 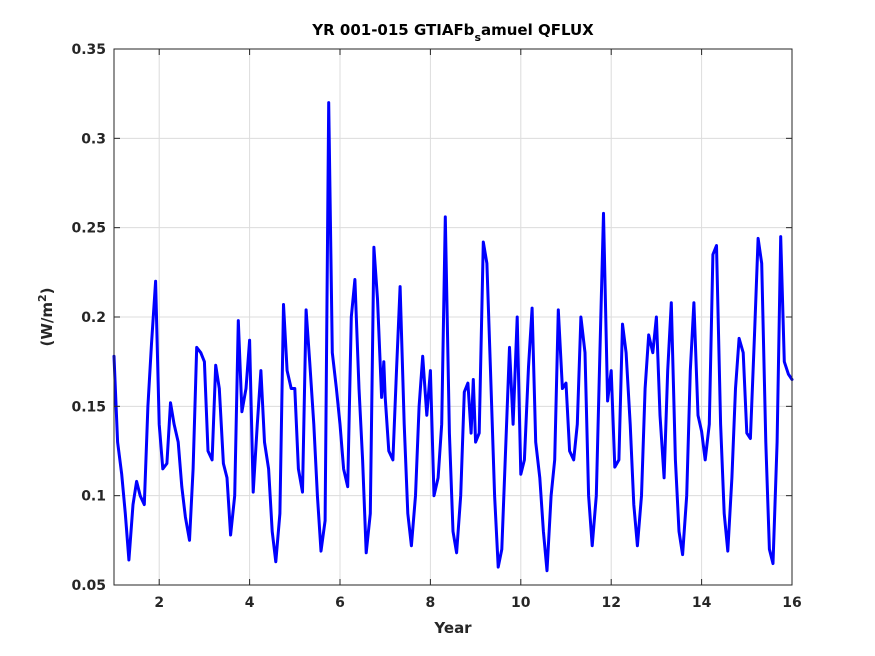 I want to click on y-tick-label: 0.2, so click(x=93, y=318).